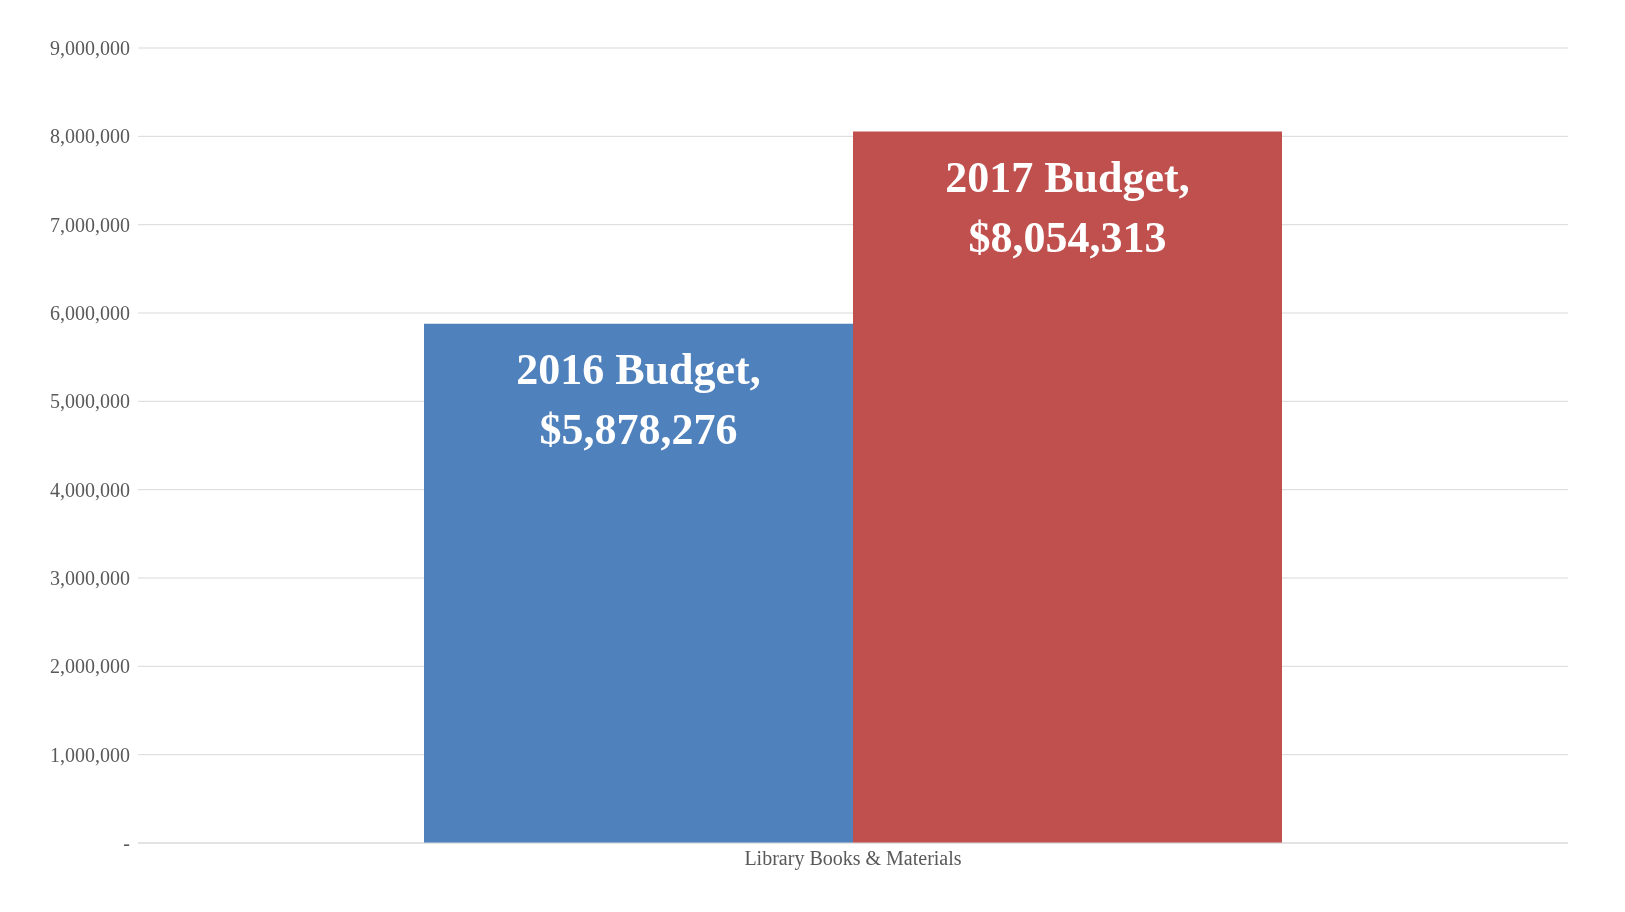 The width and height of the screenshot is (1625, 912). I want to click on y-tick-label: 8,000,000, so click(90, 136).